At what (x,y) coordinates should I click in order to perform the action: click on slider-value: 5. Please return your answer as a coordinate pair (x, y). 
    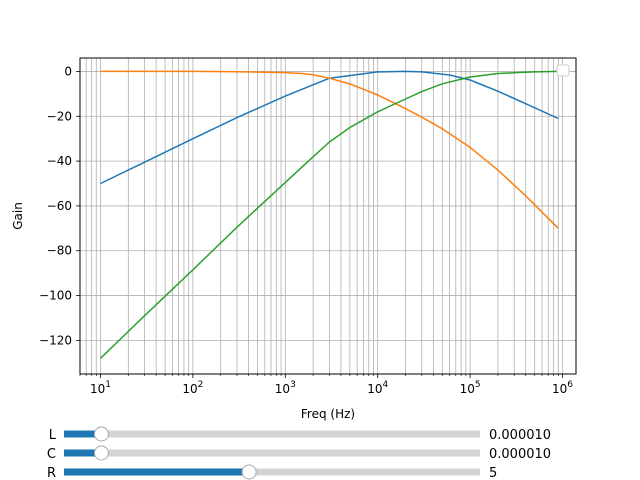
    Looking at the image, I should click on (493, 473).